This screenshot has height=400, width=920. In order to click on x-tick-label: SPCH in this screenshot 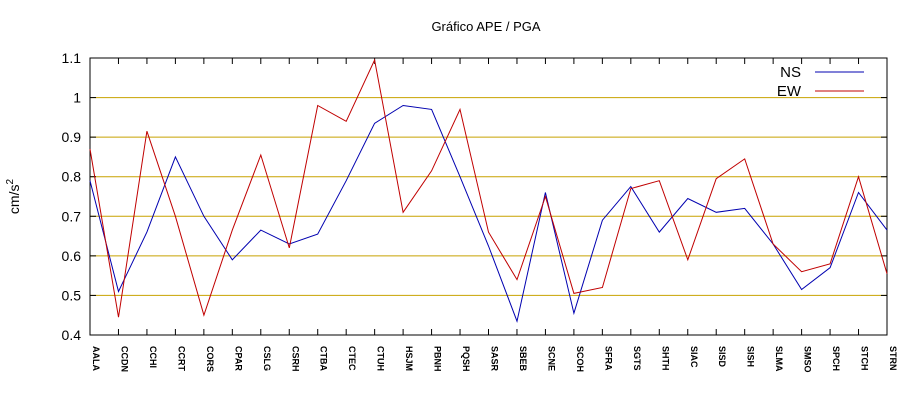, I will do `click(836, 358)`.